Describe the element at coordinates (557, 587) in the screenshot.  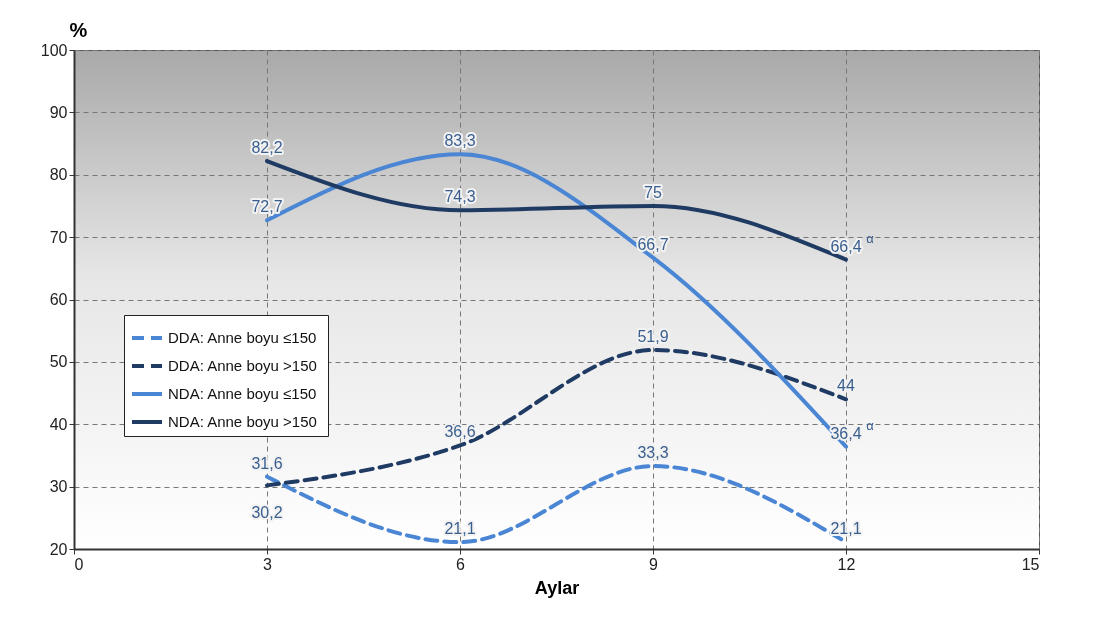
I see `x-axis-title: Aylar` at that location.